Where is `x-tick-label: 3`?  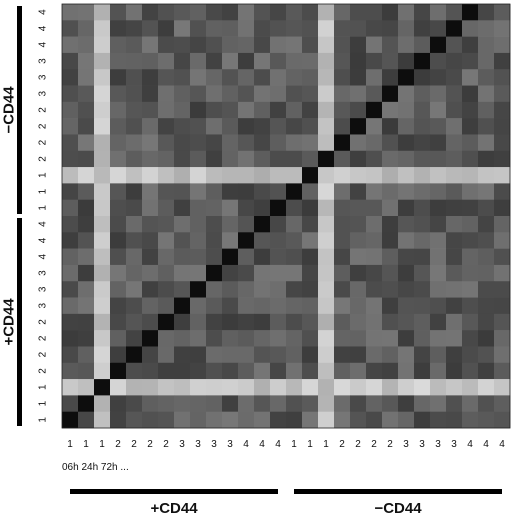
x-tick-label: 3 is located at coordinates (198, 444).